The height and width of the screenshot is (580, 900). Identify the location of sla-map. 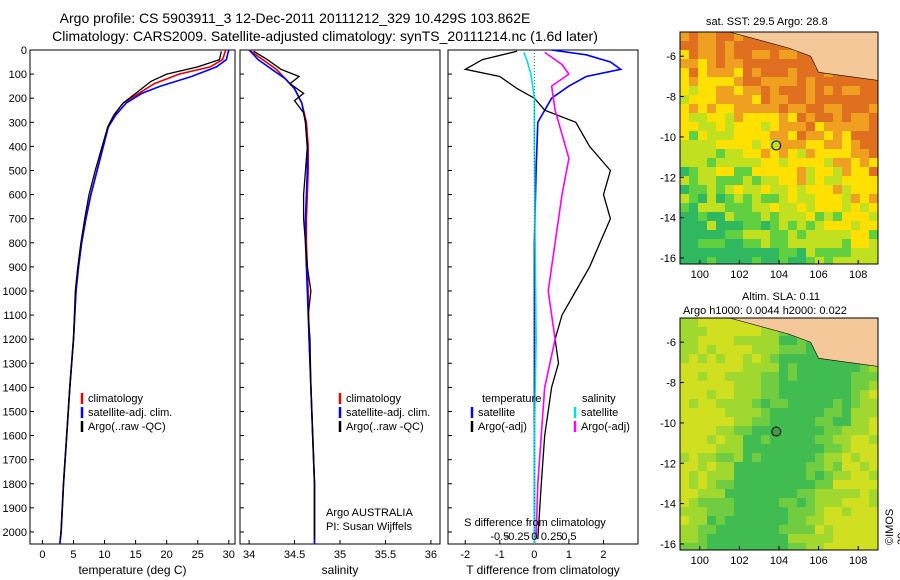
(779, 434).